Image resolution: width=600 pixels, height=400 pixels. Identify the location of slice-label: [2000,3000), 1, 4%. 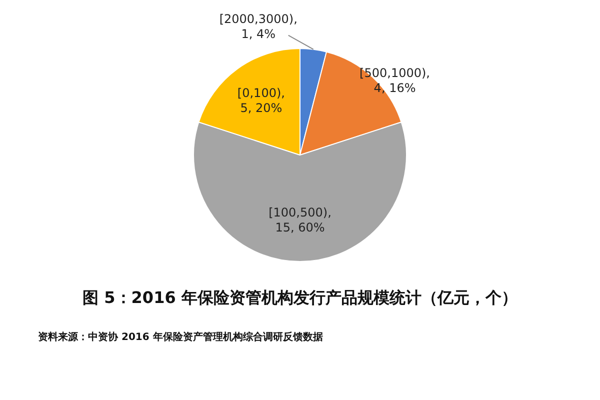
(258, 26).